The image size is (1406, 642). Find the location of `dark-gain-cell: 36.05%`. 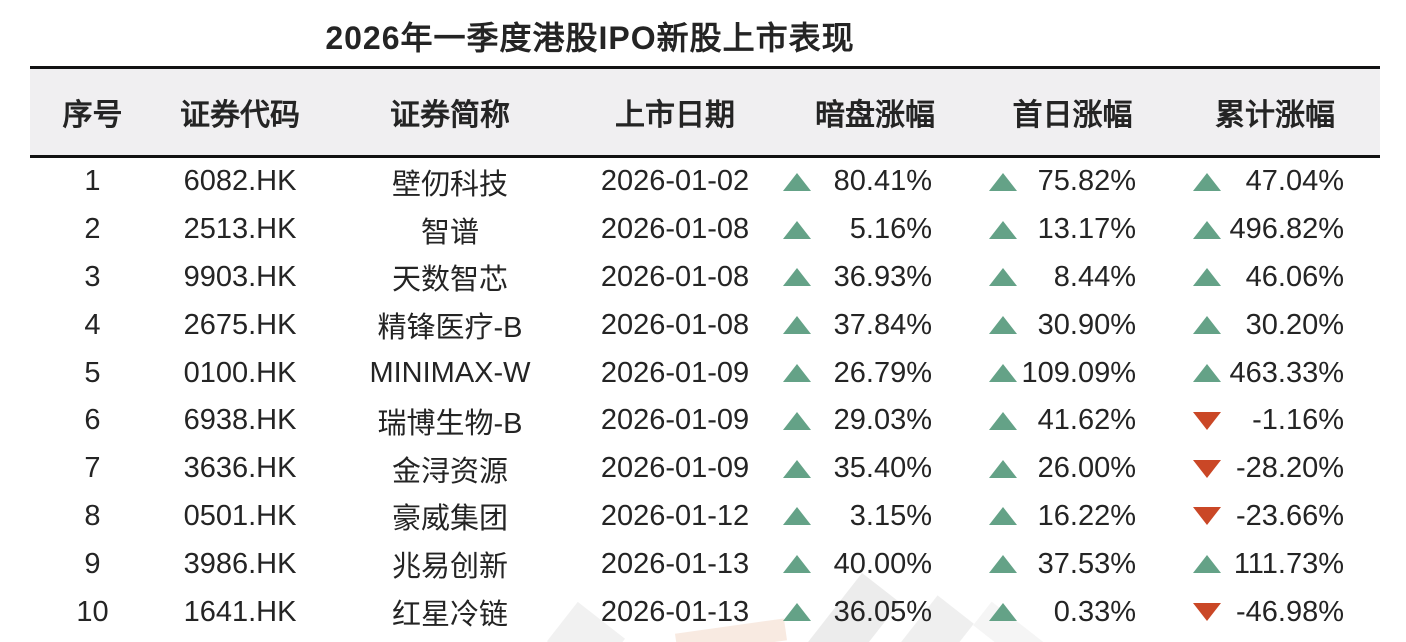

dark-gain-cell: 36.05% is located at coordinates (875, 612).